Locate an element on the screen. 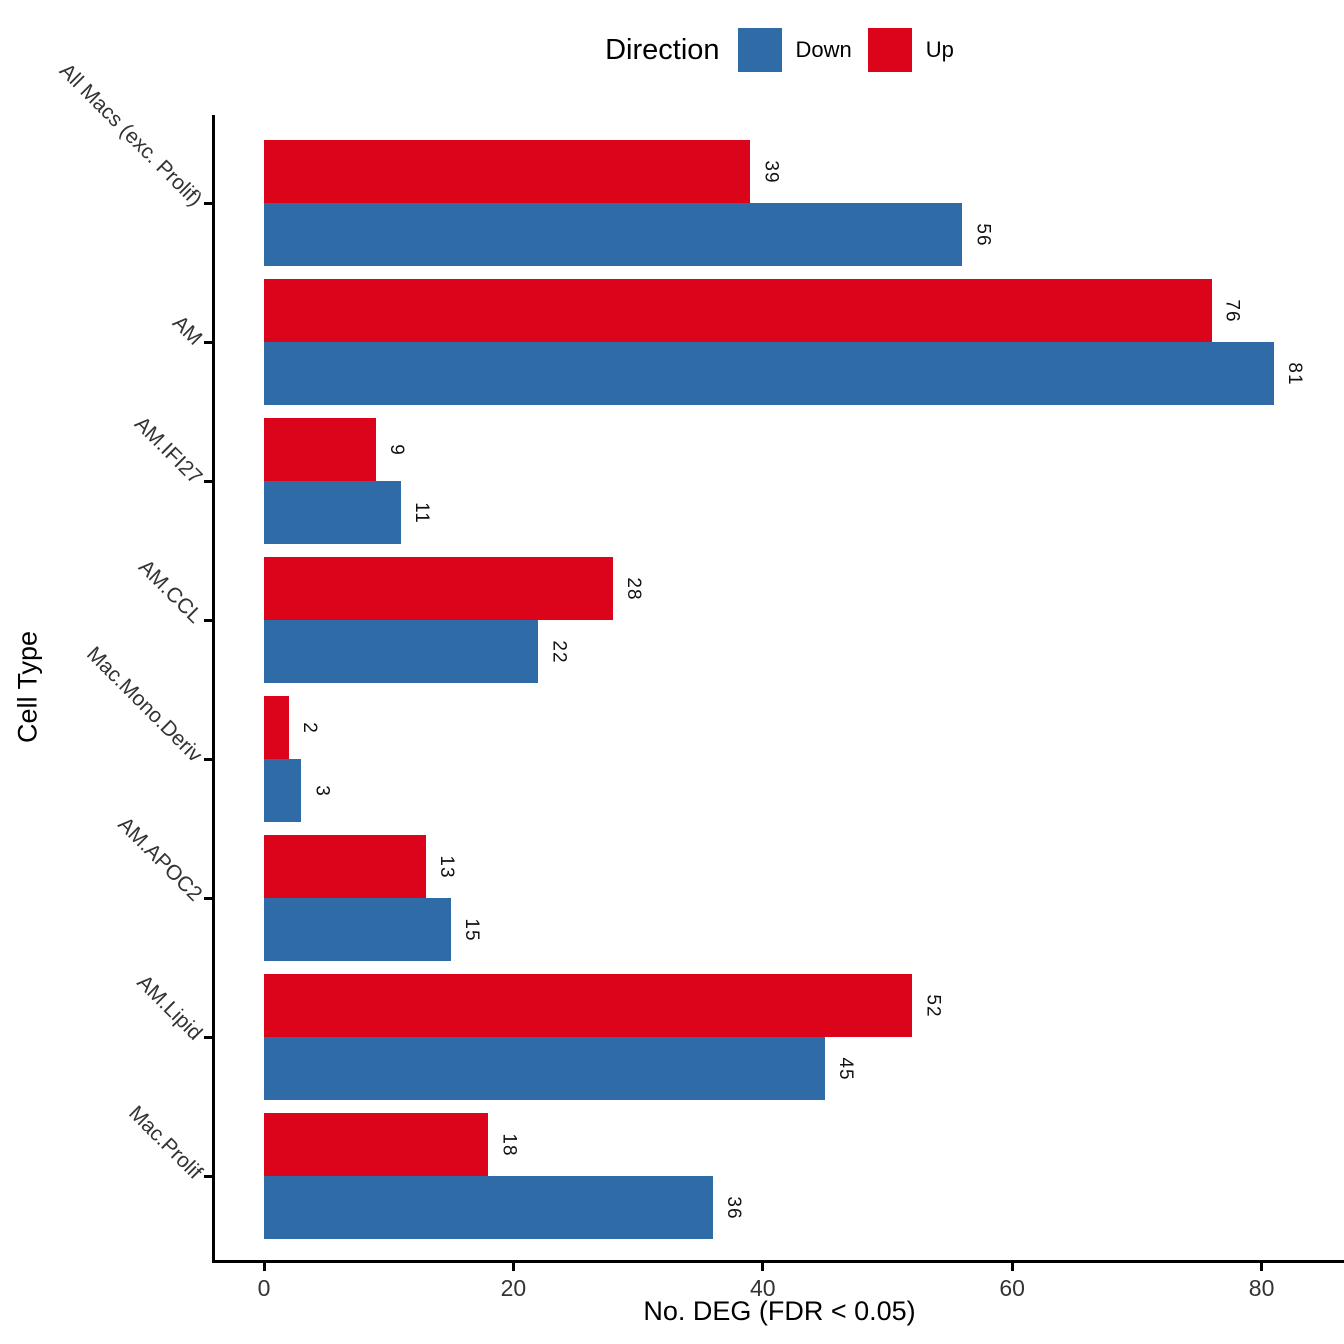 This screenshot has height=1344, width=1344. bar-up-am is located at coordinates (738, 310).